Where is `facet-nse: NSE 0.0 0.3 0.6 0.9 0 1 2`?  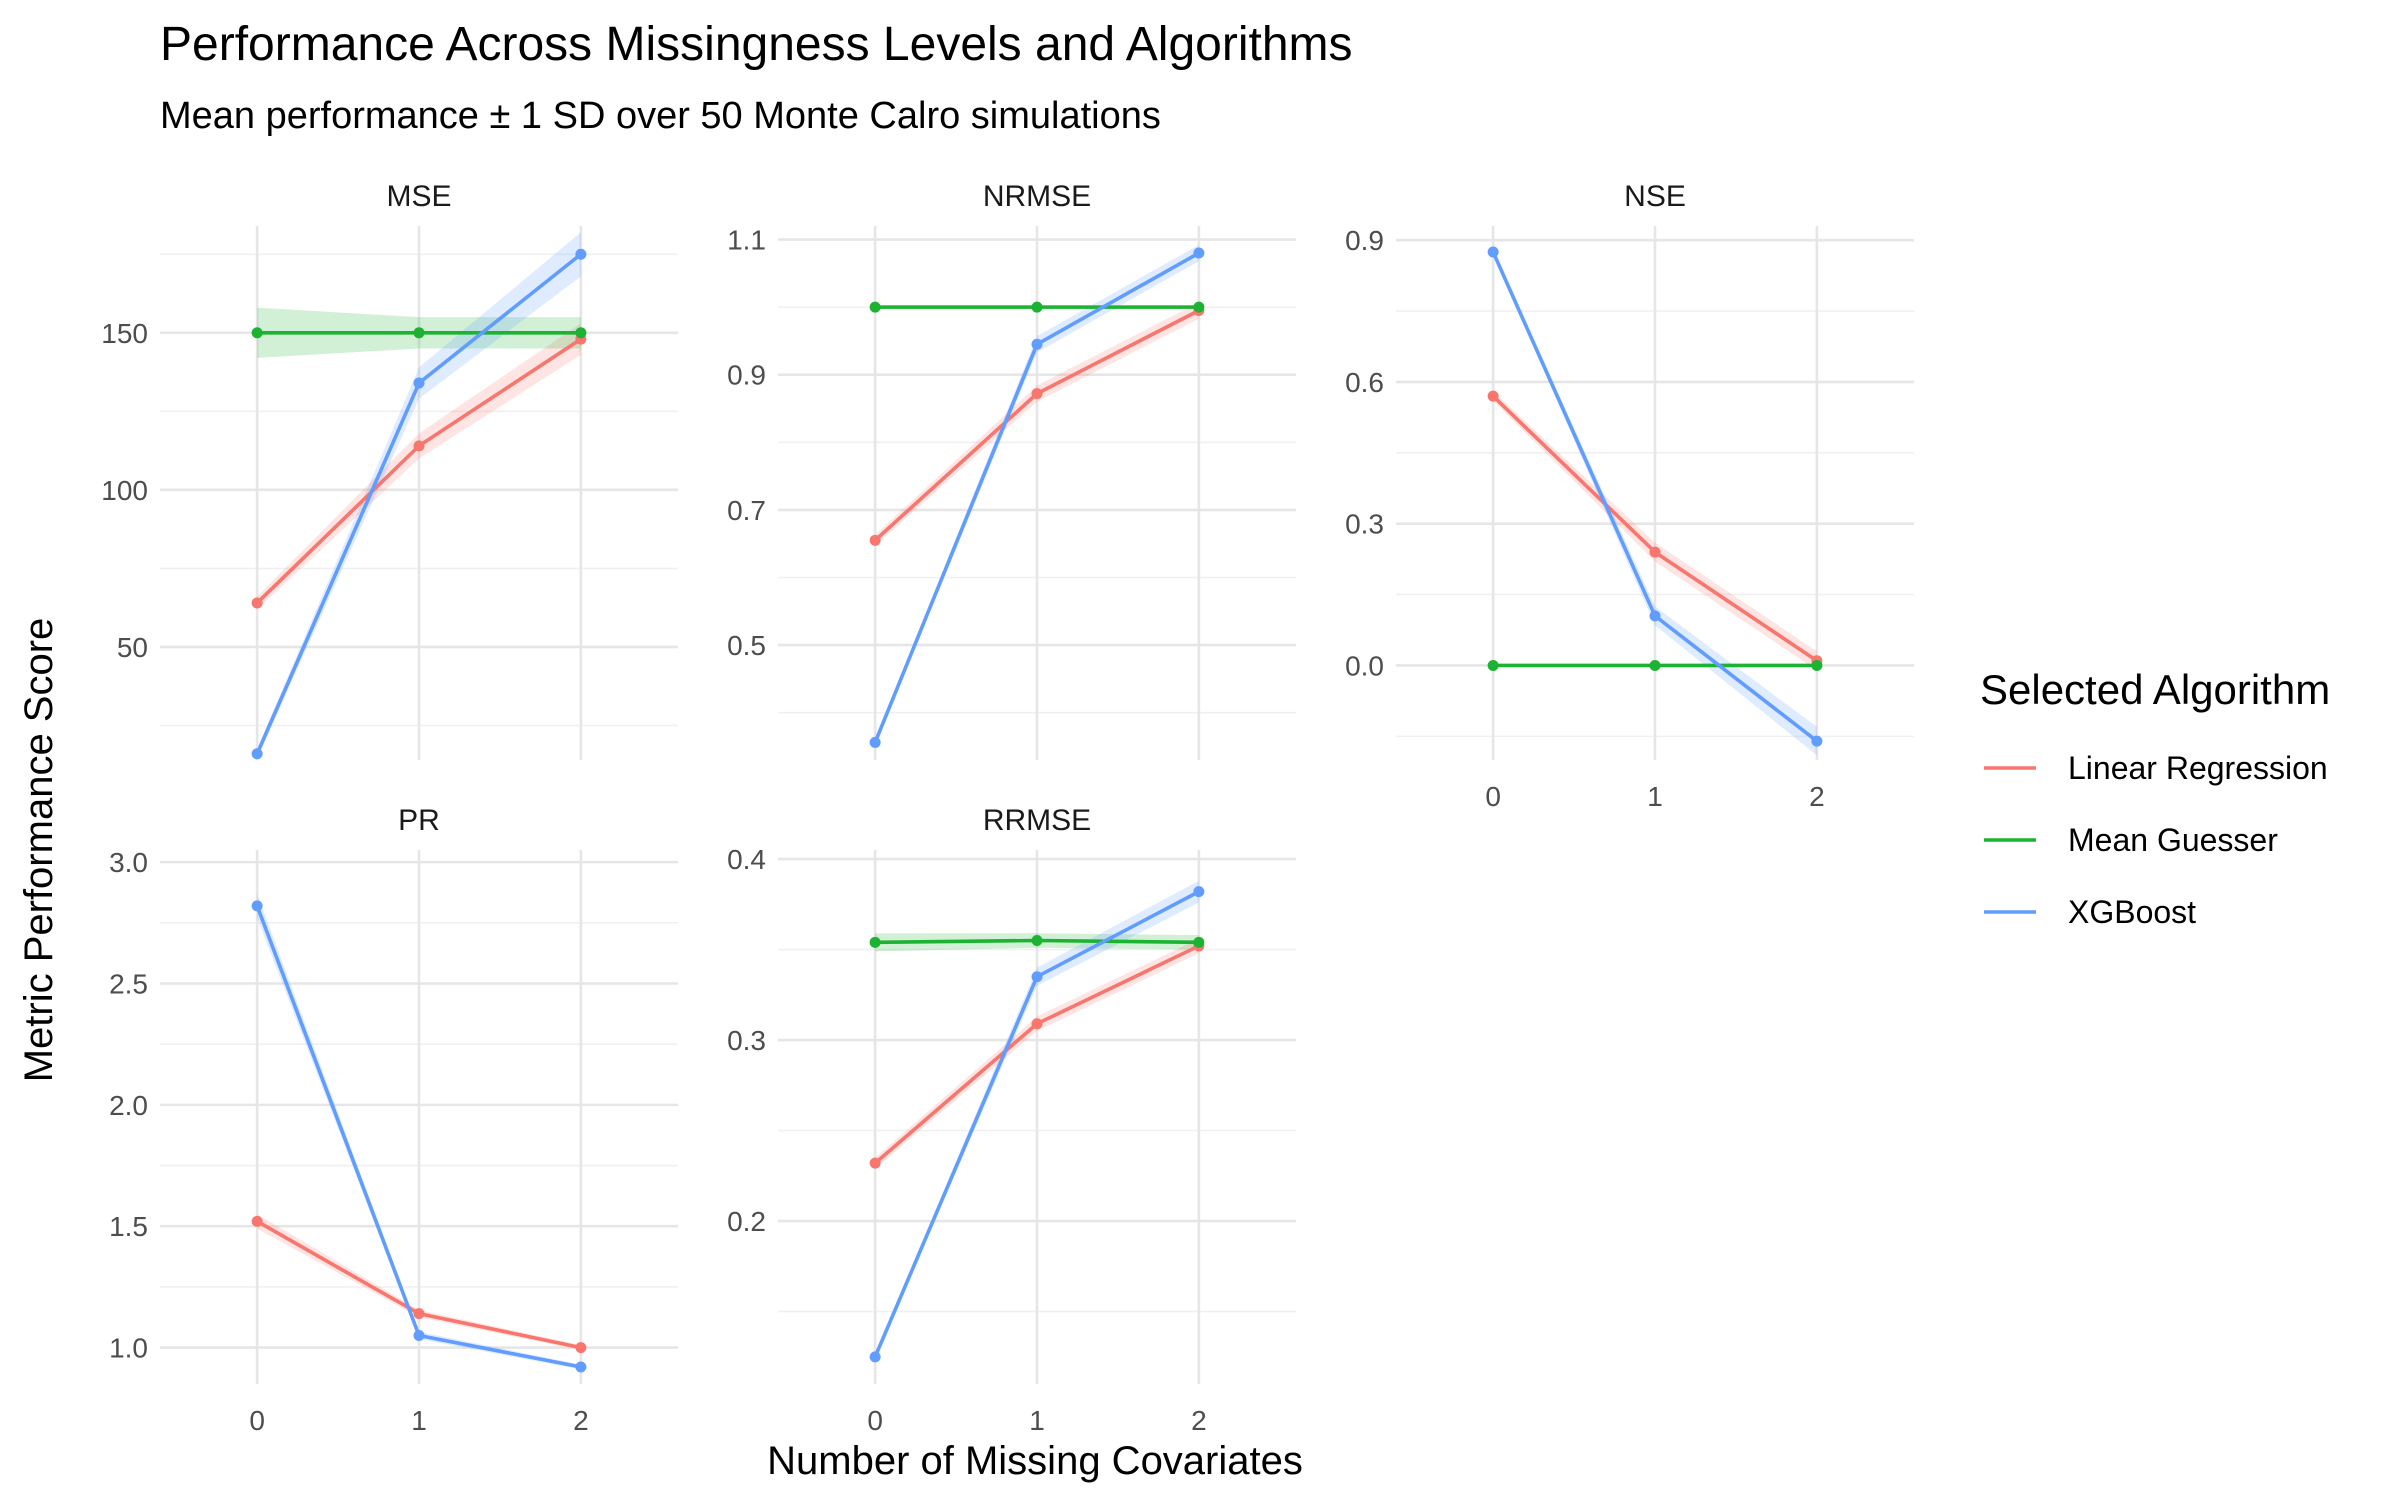 facet-nse: NSE 0.0 0.3 0.6 0.9 0 1 2 is located at coordinates (1629, 496).